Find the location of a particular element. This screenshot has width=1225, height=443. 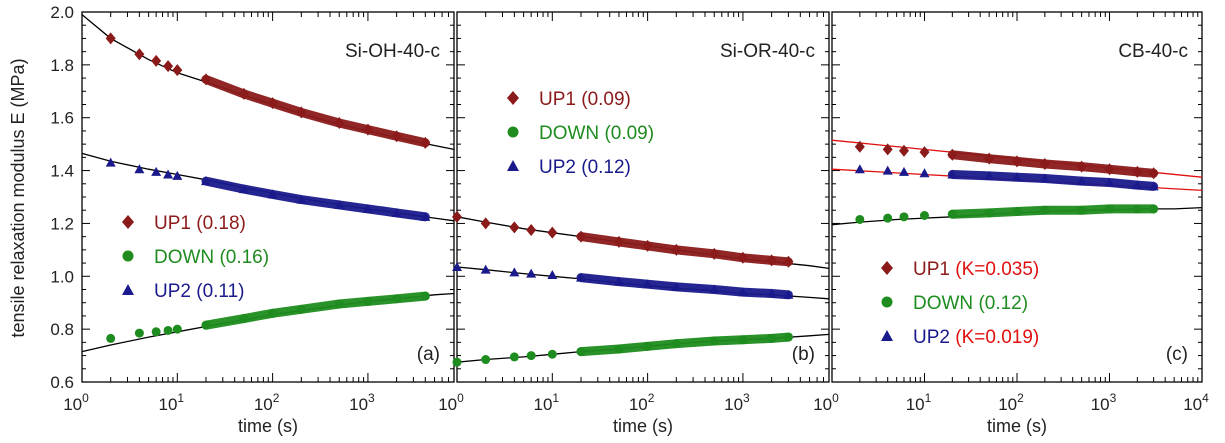

panel-c-x-axis-label: time (s) is located at coordinates (1017, 426).